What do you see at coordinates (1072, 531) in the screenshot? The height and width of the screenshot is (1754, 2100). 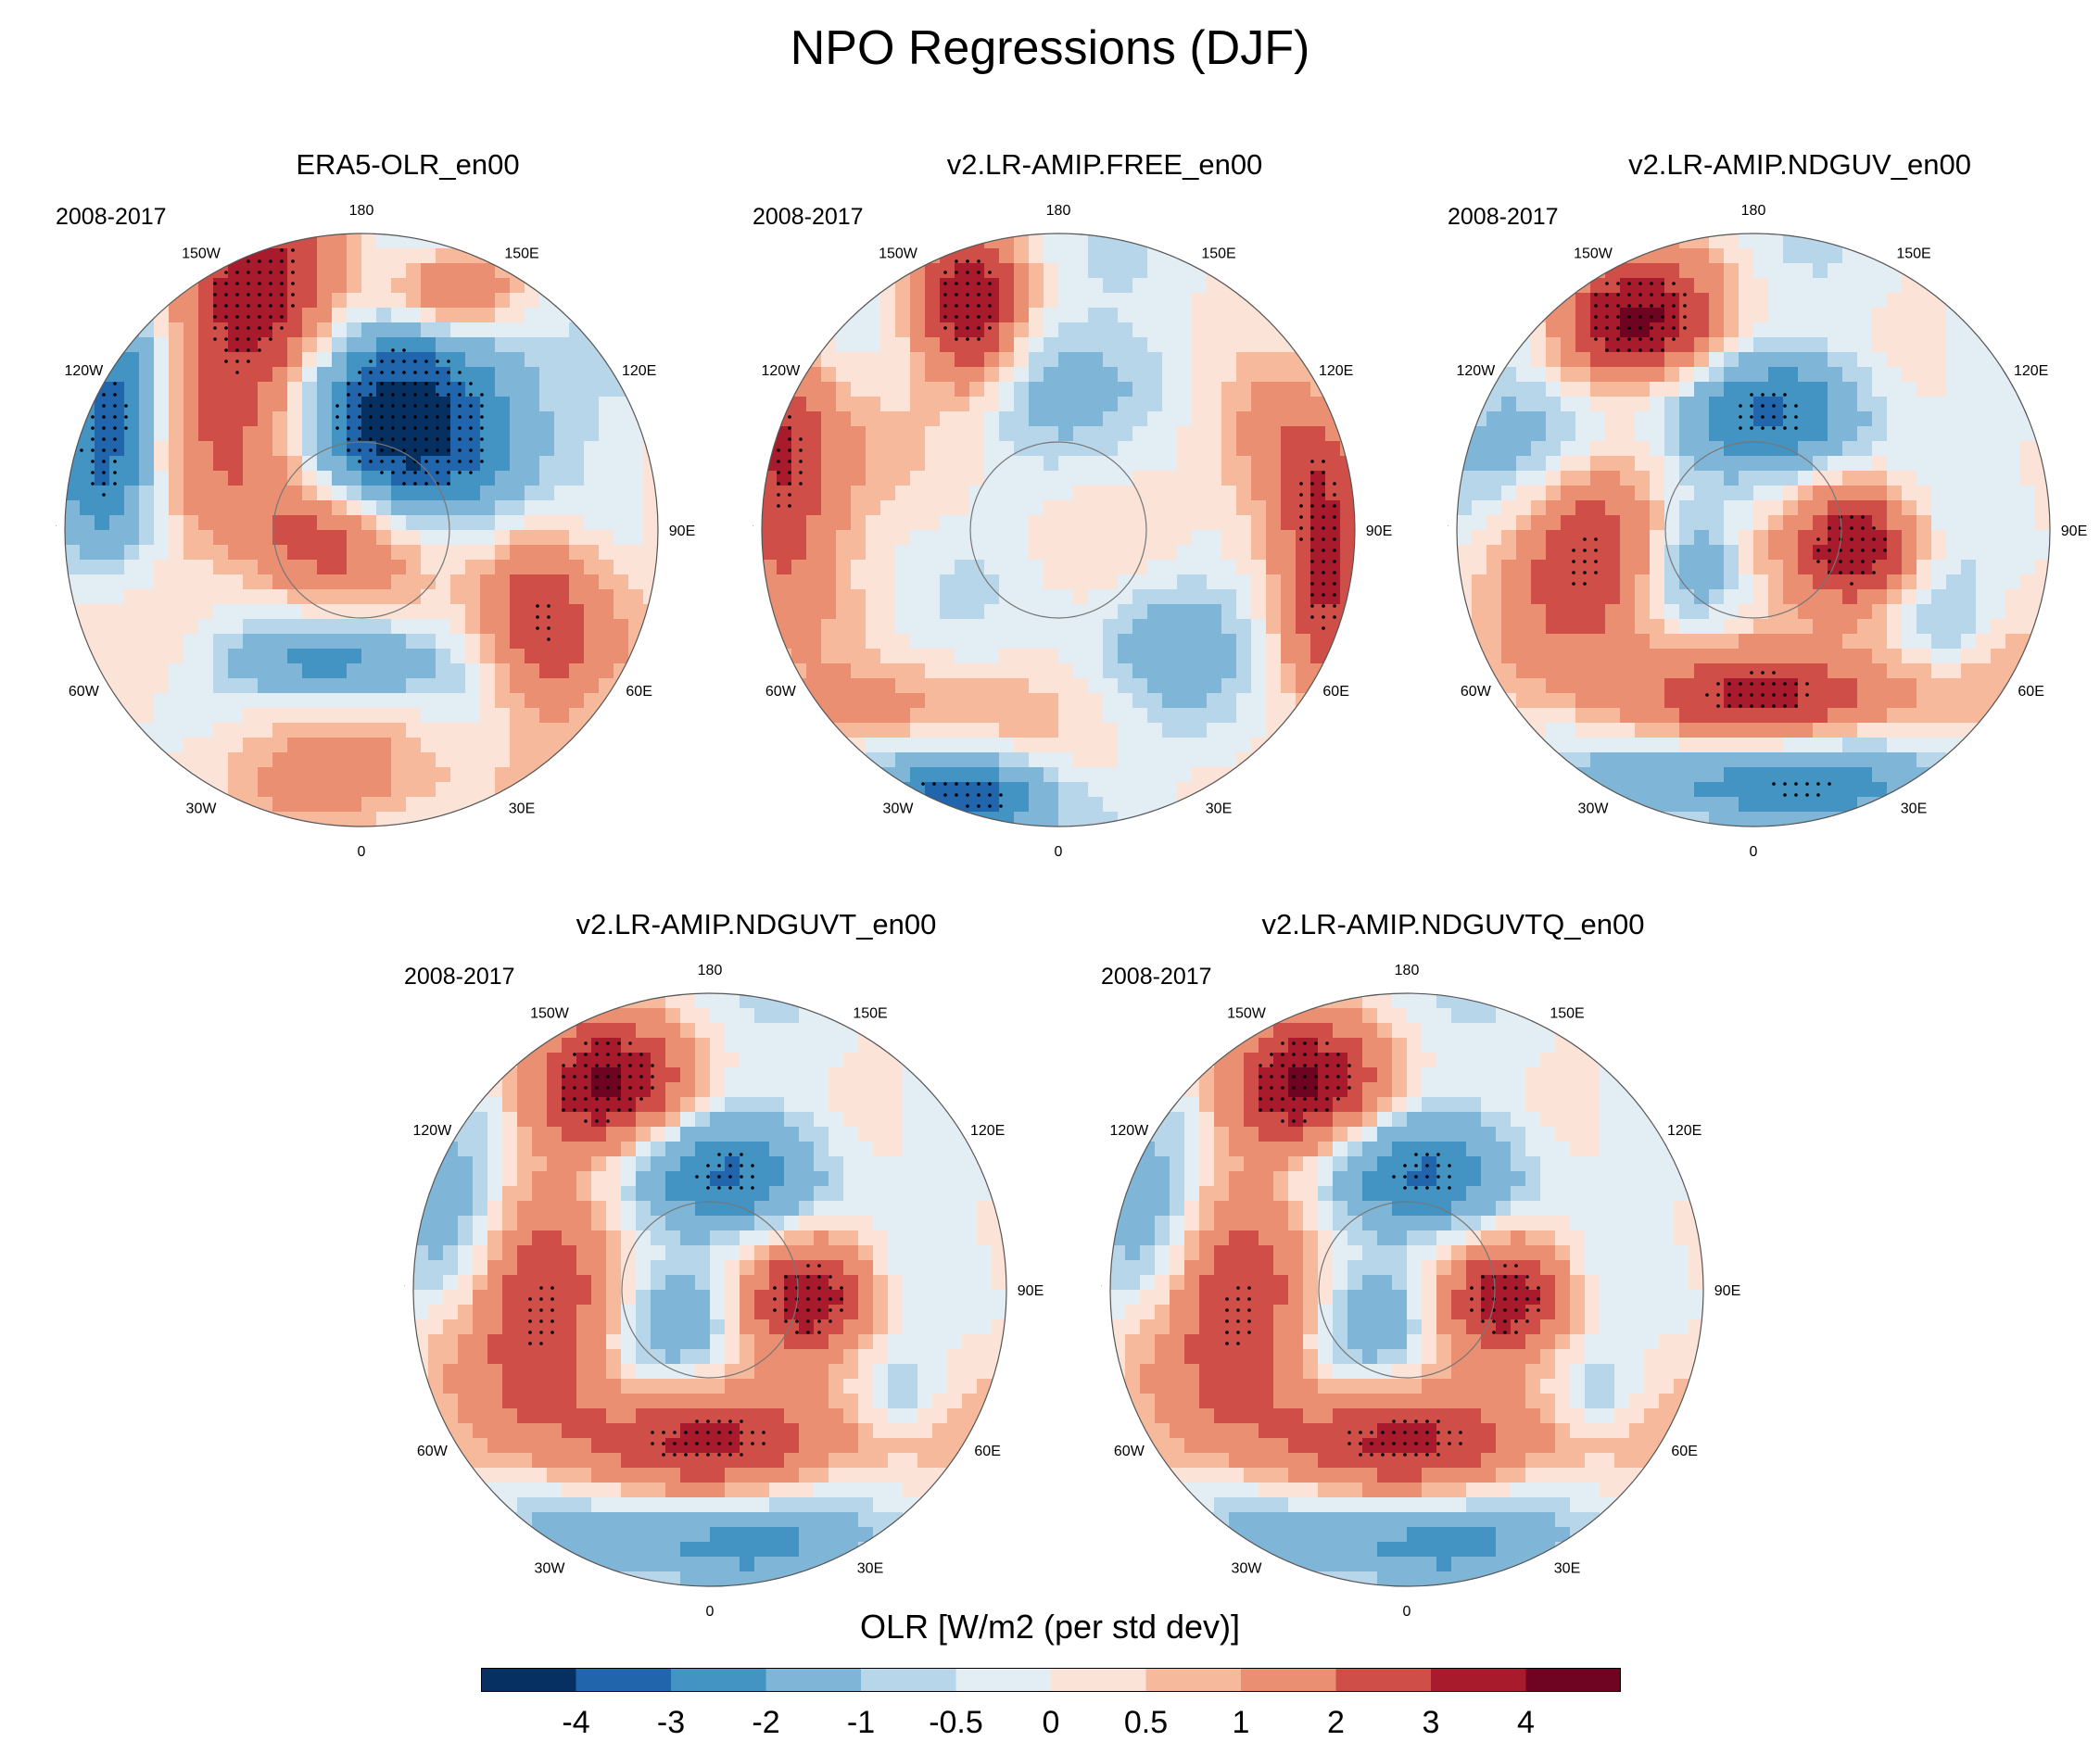 I see `polar-map: 180150E120E90E60E30E030W60W90W120W150W` at bounding box center [1072, 531].